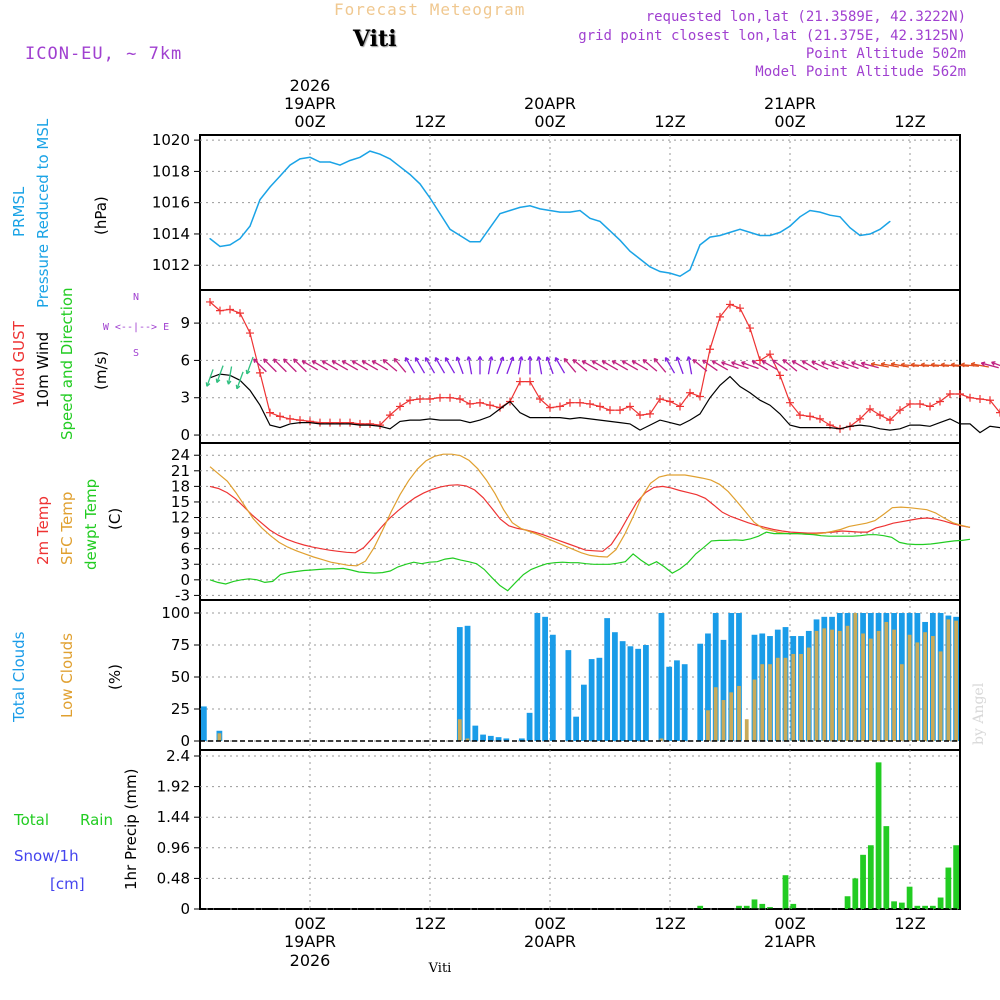 The width and height of the screenshot is (1000, 1000). I want to click on ytick-label: 1016, so click(171, 203).